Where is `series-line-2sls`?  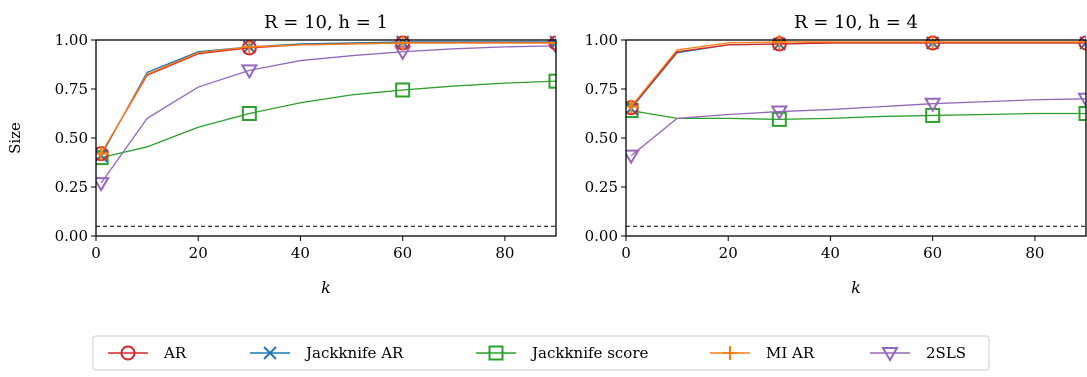 series-line-2sls is located at coordinates (858, 127).